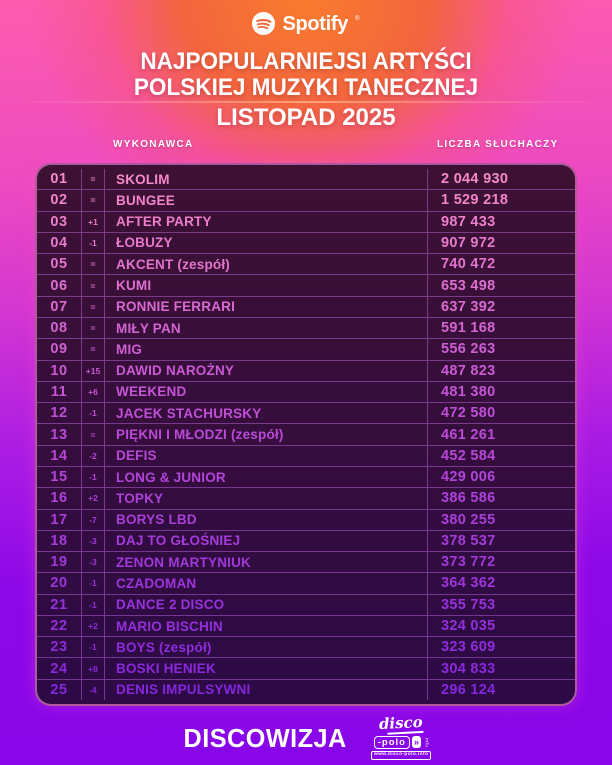 This screenshot has height=765, width=612. What do you see at coordinates (468, 349) in the screenshot?
I see `listeners-cell: 556 263` at bounding box center [468, 349].